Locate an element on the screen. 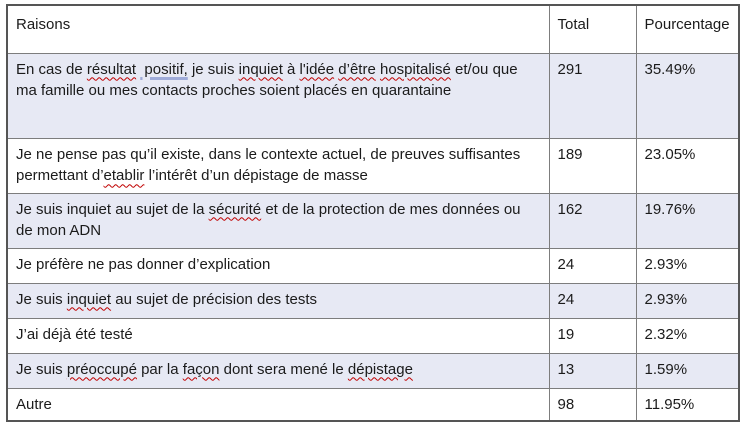 Image resolution: width=745 pixels, height=426 pixels. reason-text: l’intérêt d’un dépistage de masse is located at coordinates (256, 176).